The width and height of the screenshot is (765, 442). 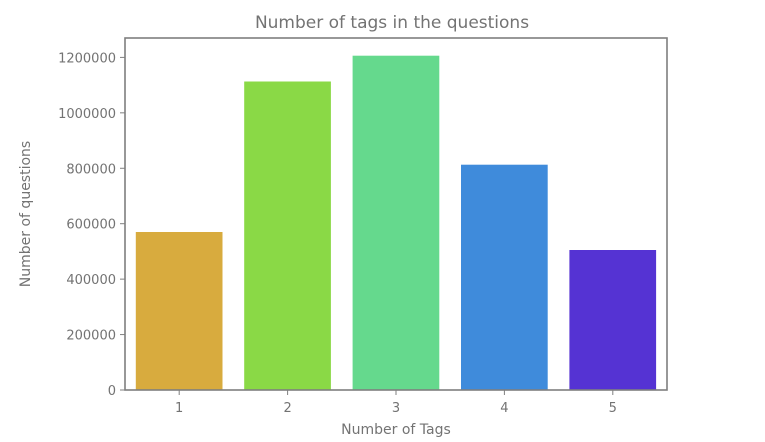 What do you see at coordinates (613, 408) in the screenshot?
I see `x-tick-label: 5` at bounding box center [613, 408].